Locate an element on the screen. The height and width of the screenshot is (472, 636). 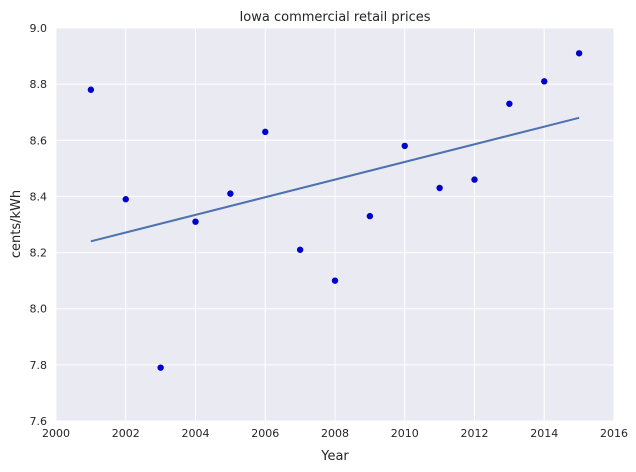
y-tick-label: 9.0 is located at coordinates (39, 28).